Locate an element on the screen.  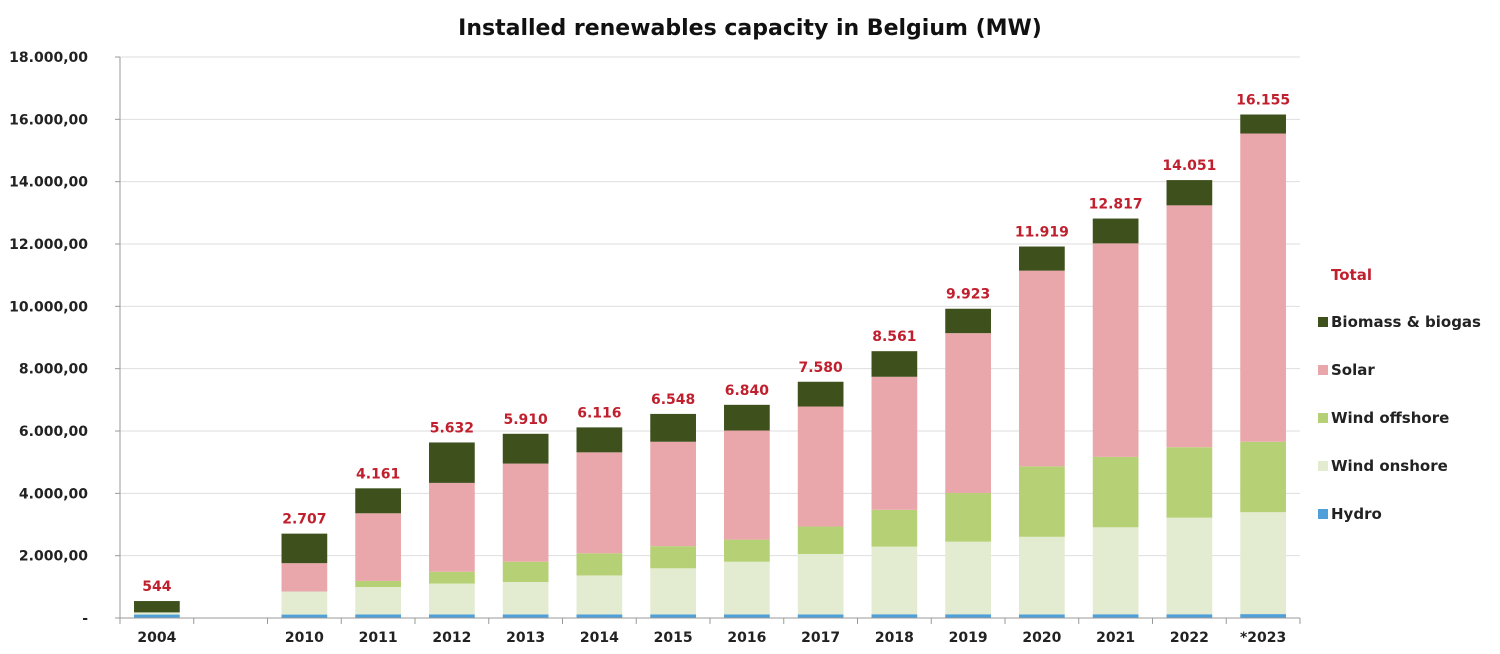
bar-biomass-biogas-2011 is located at coordinates (378, 501).